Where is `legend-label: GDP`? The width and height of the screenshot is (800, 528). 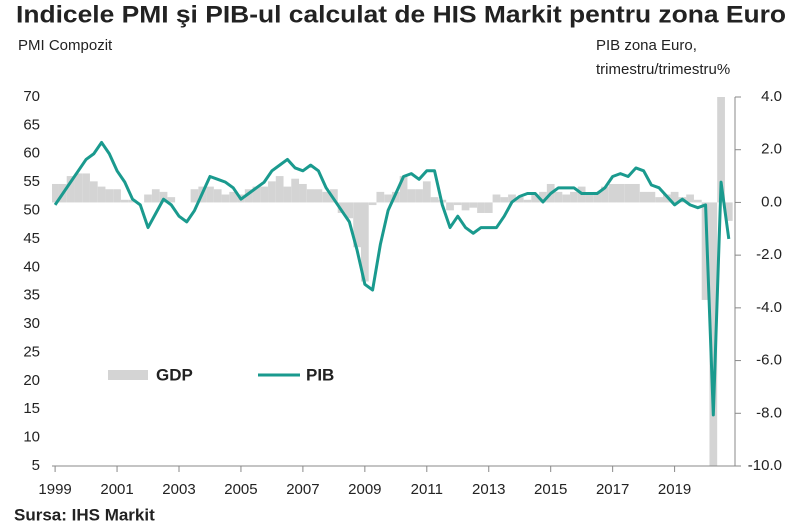
legend-label: GDP is located at coordinates (174, 374).